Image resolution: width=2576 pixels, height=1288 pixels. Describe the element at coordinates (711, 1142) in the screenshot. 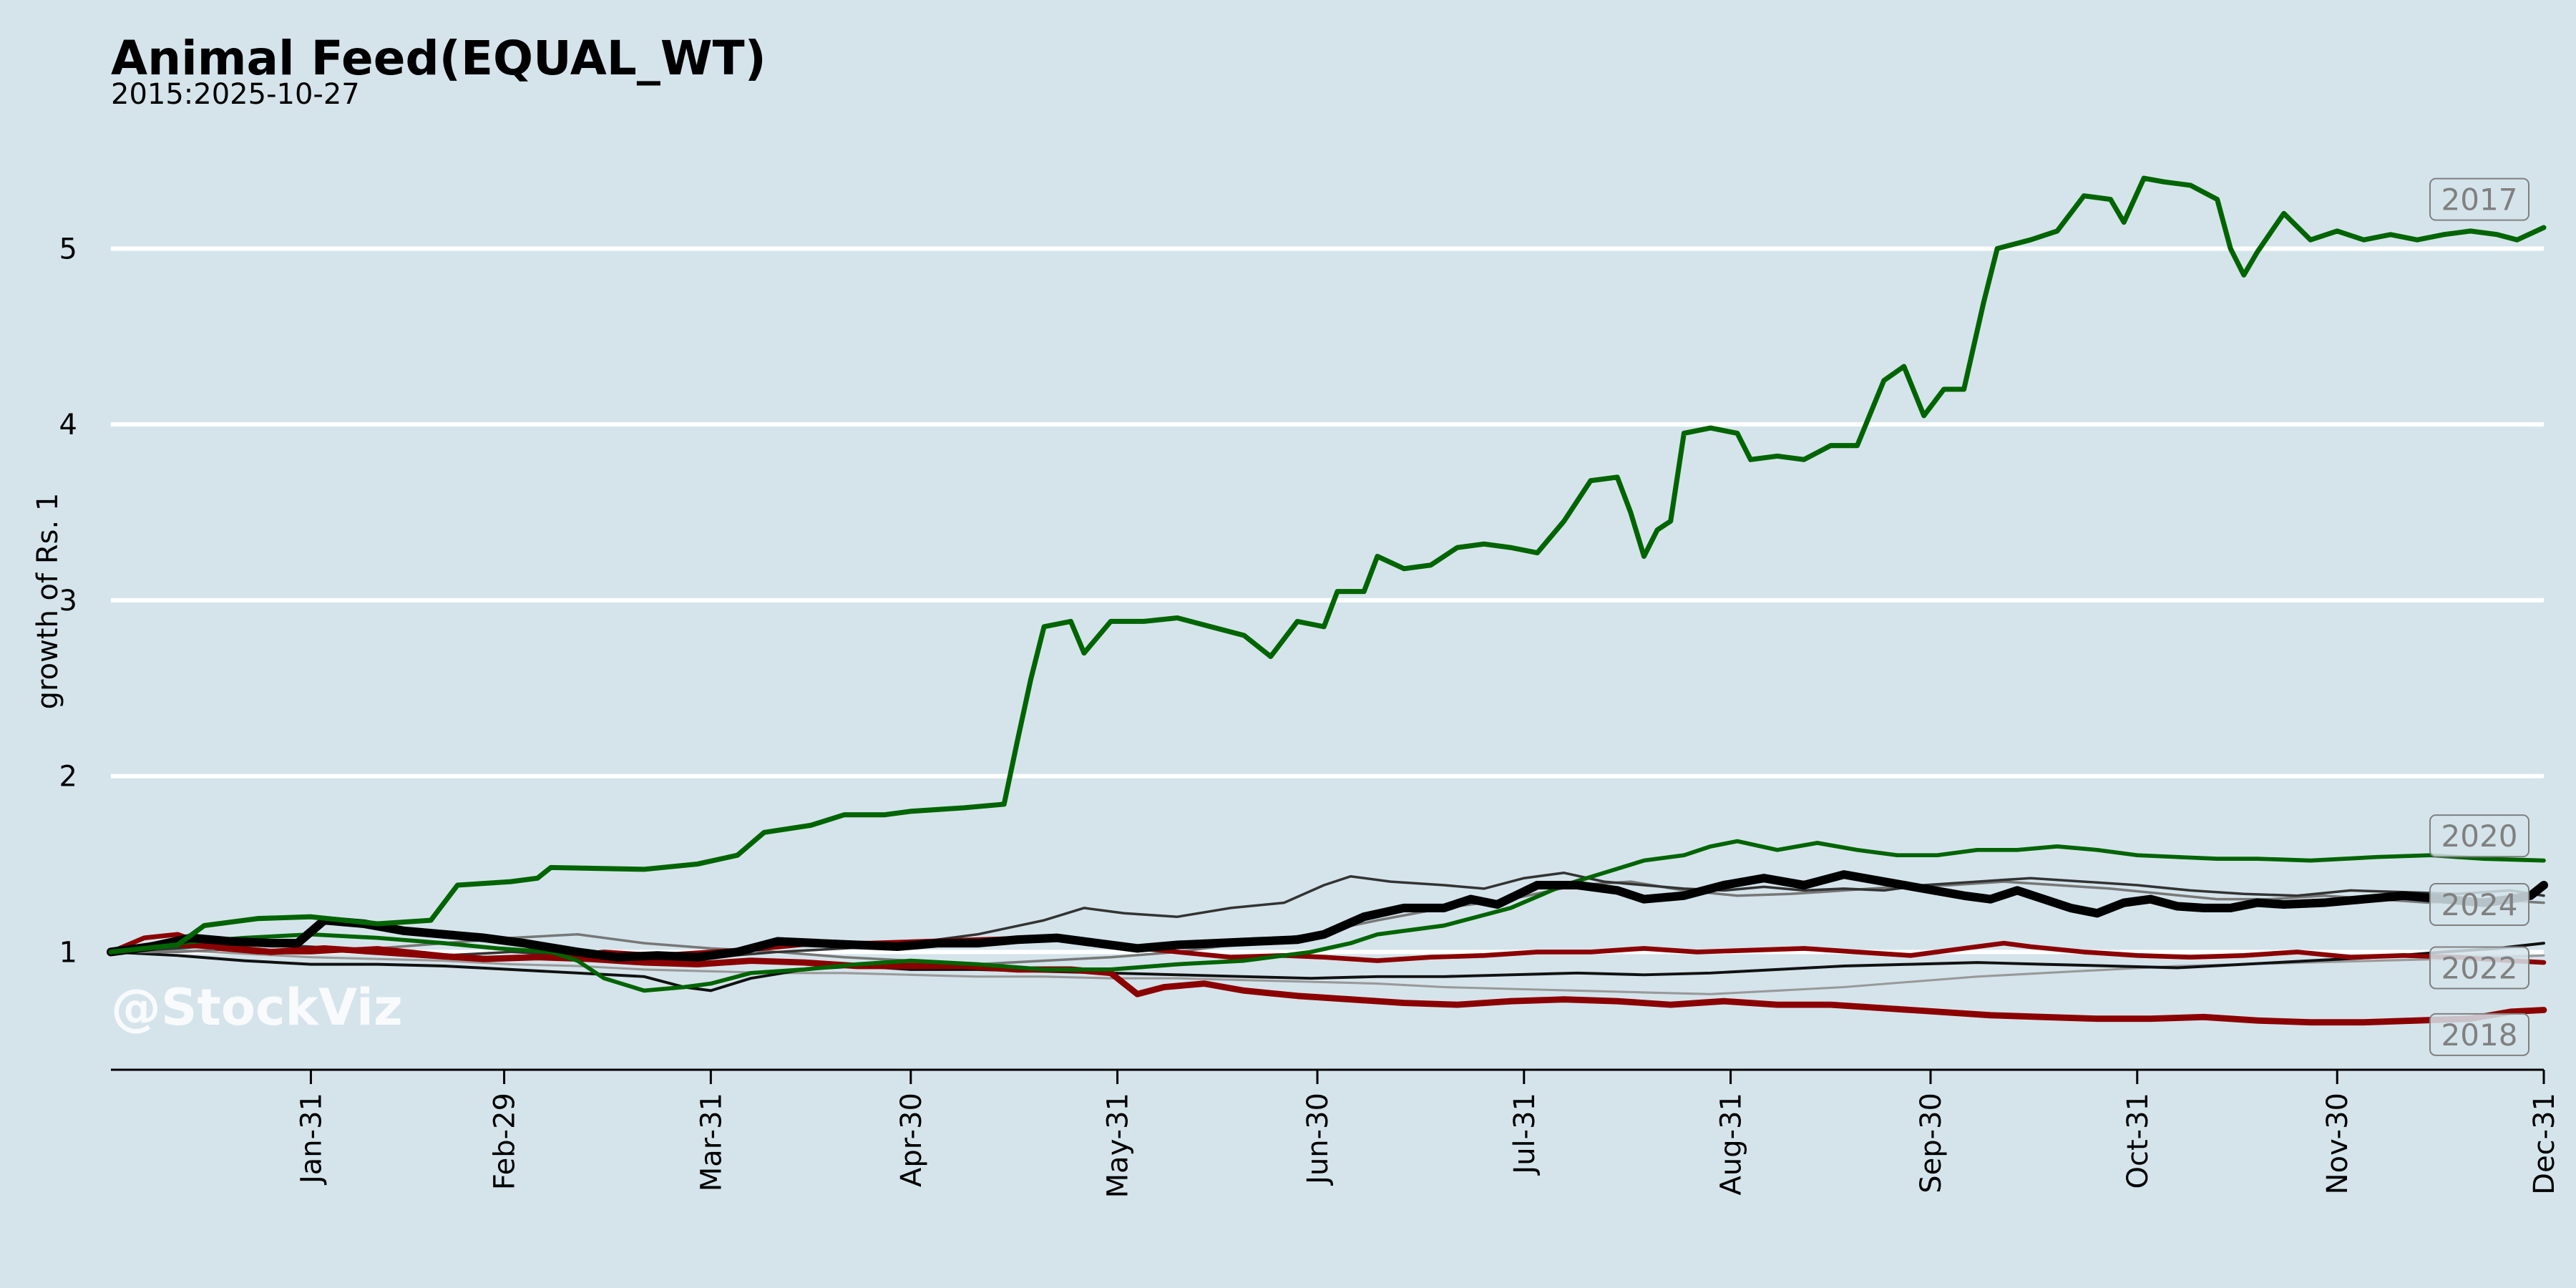

I see `x-tick-label-Mar-31: Mar-31` at that location.